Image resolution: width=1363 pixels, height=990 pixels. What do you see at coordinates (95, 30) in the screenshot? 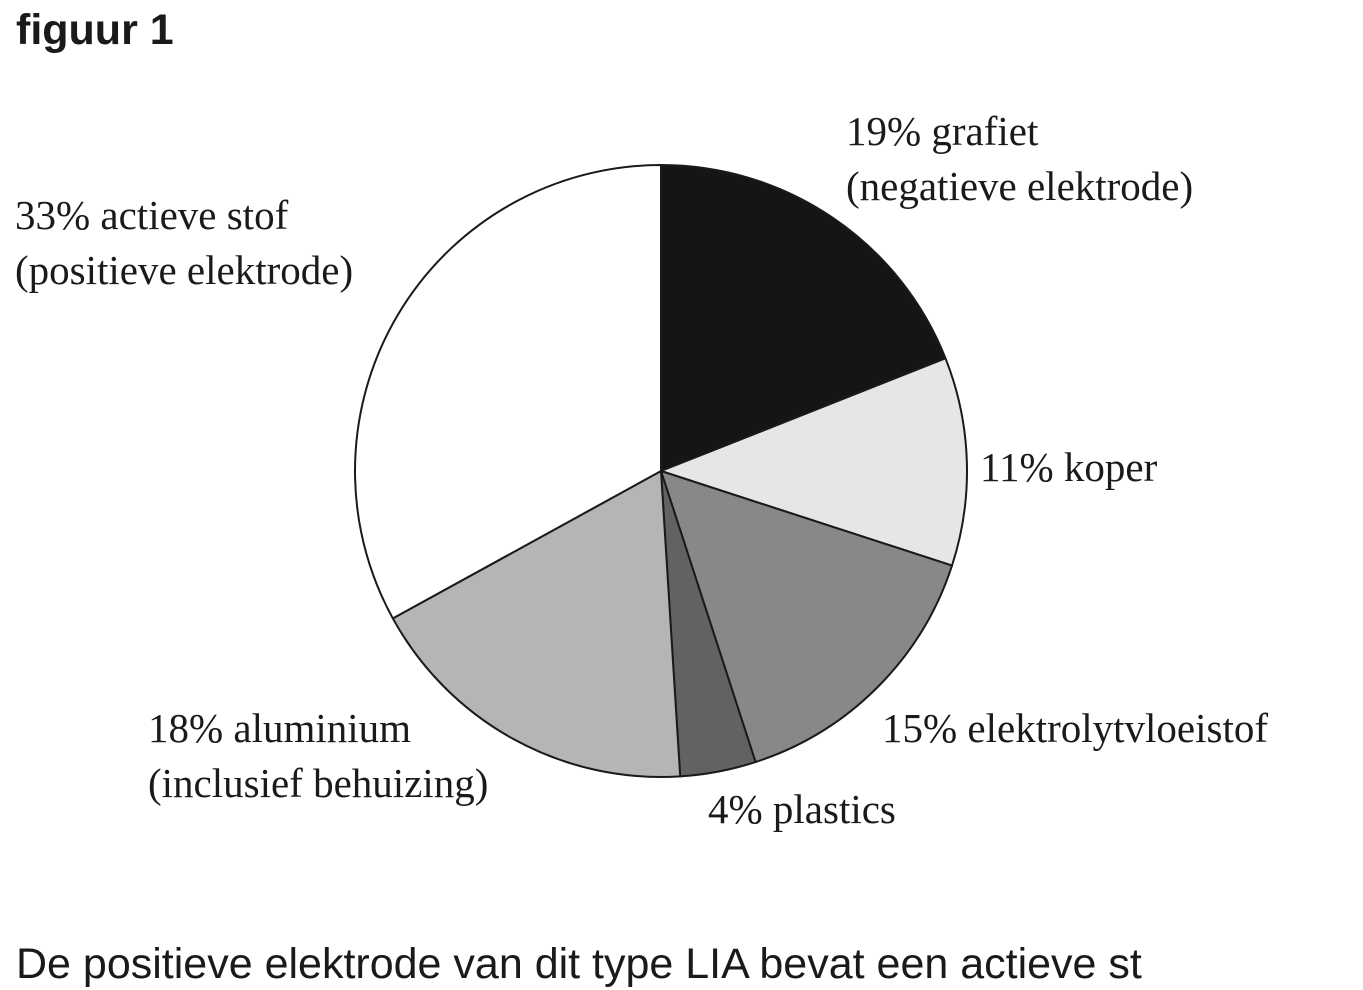
I see `figure-heading: figuur 1` at bounding box center [95, 30].